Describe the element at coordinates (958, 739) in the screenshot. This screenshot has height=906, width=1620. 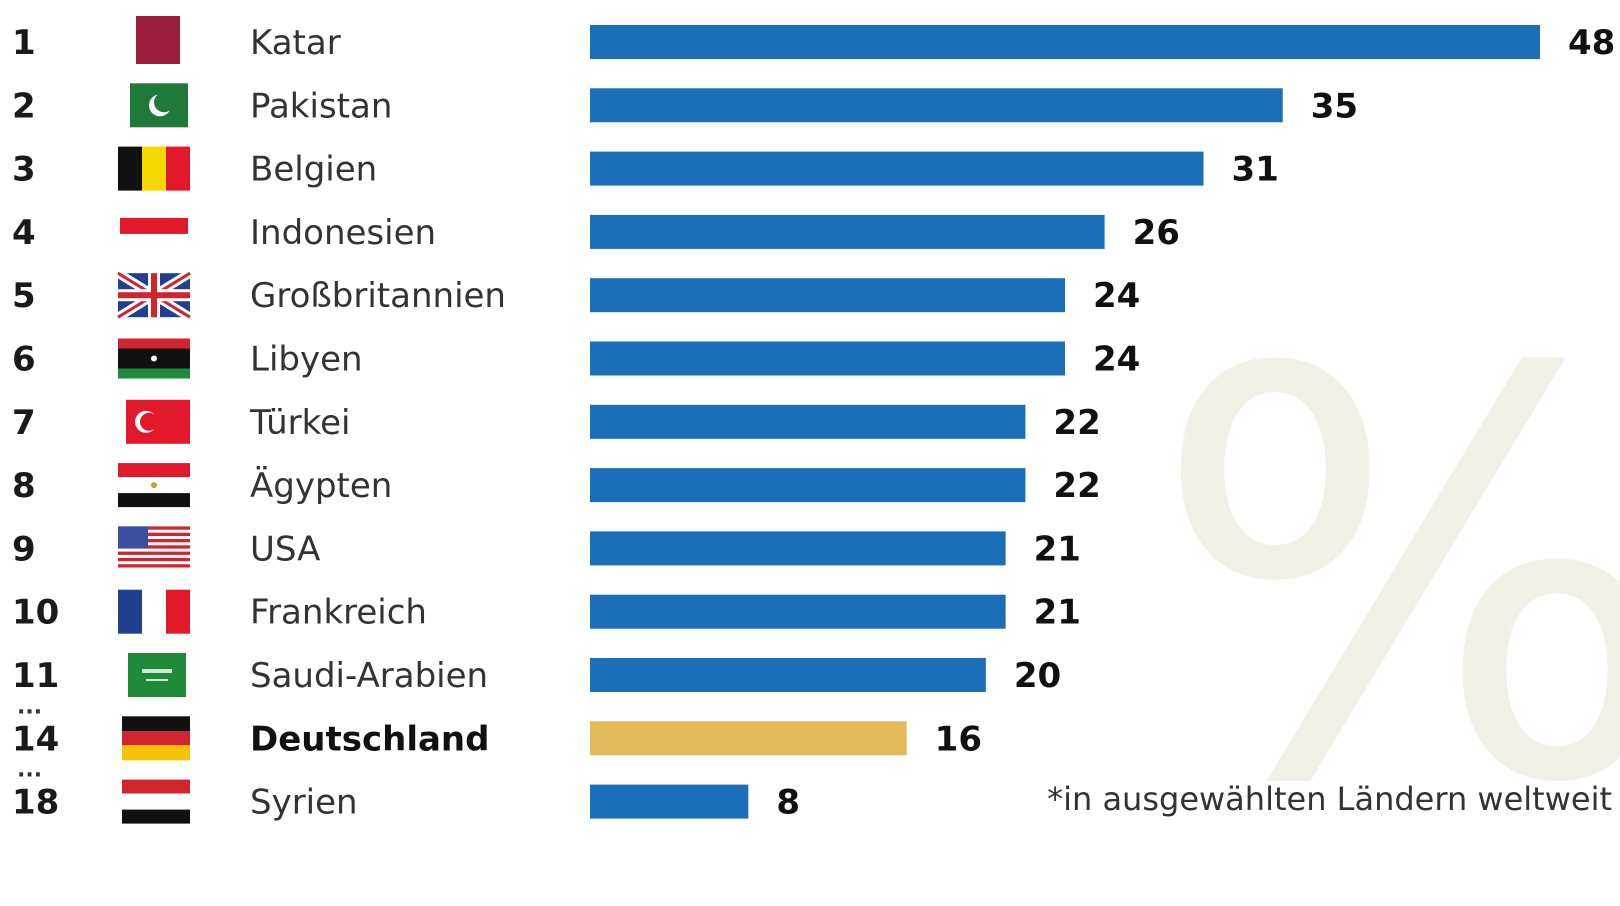
I see `value-label-deutschland: 16` at that location.